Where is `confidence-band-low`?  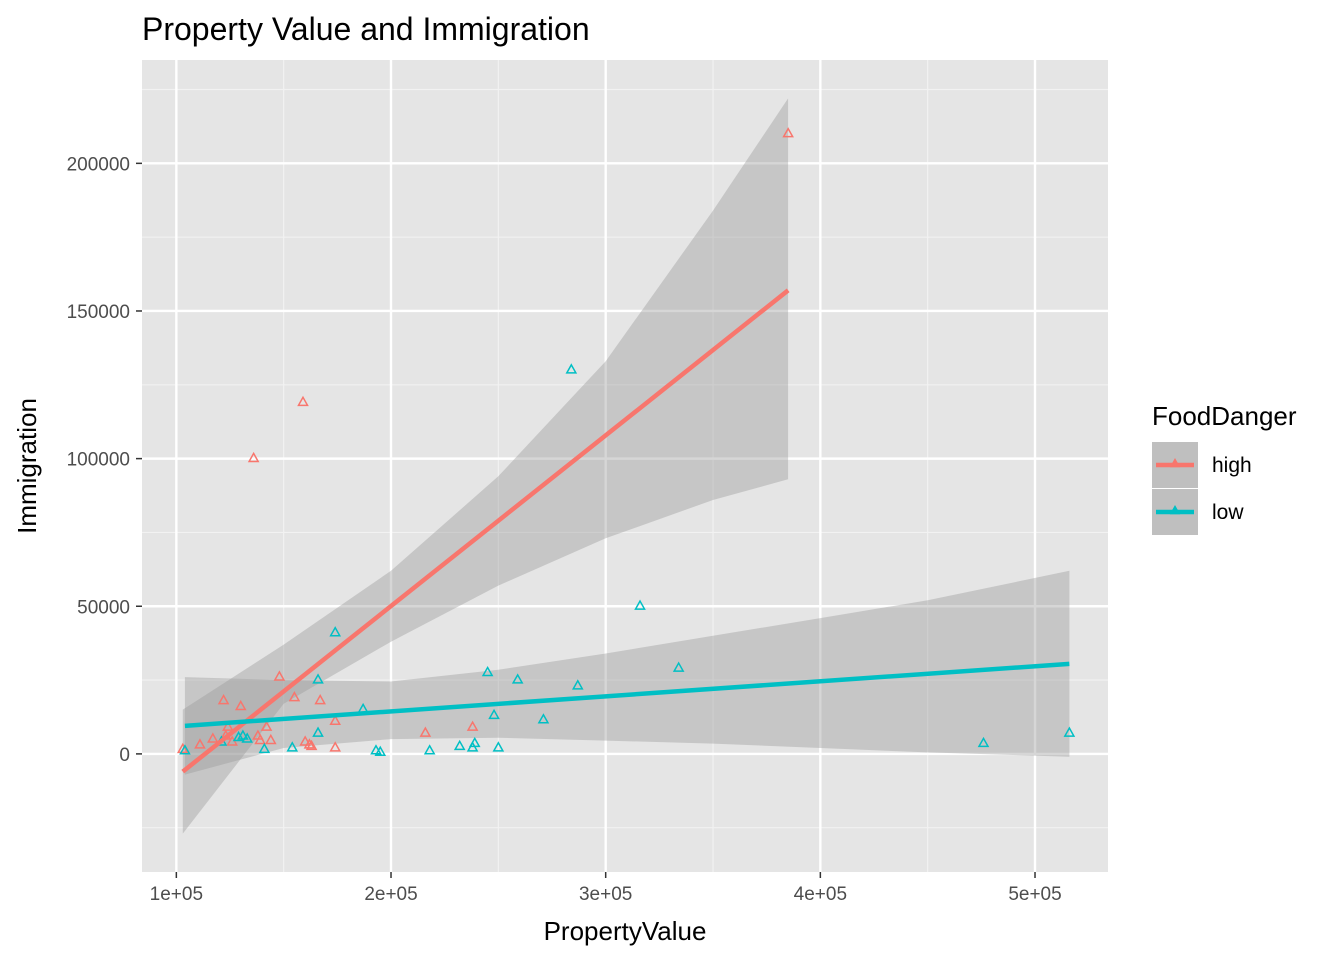
confidence-band-low is located at coordinates (627, 672).